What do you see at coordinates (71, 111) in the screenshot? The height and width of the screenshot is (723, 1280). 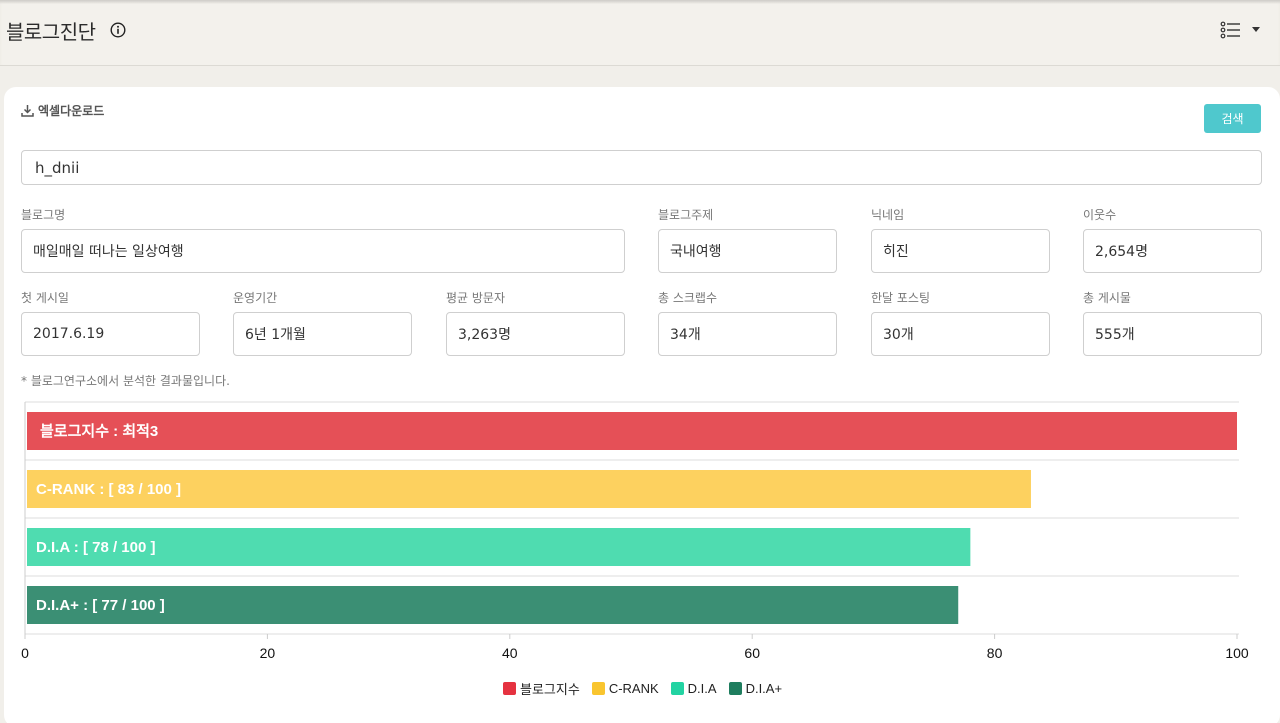 I see `excel-download-label: 엑셀다운로드` at bounding box center [71, 111].